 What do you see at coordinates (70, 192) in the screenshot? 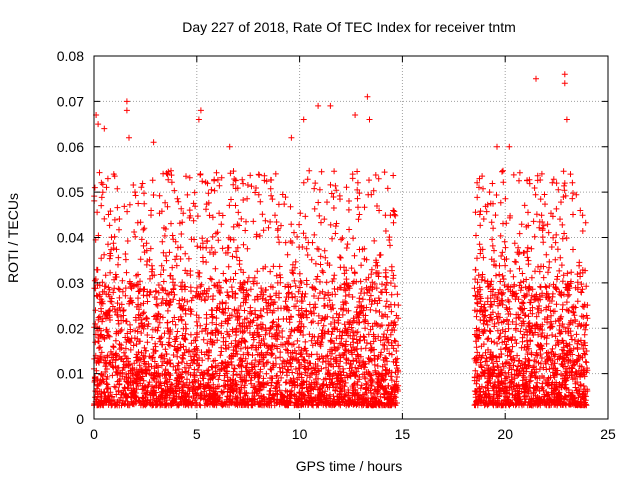
I see `y-tick-label: 0.05` at bounding box center [70, 192].